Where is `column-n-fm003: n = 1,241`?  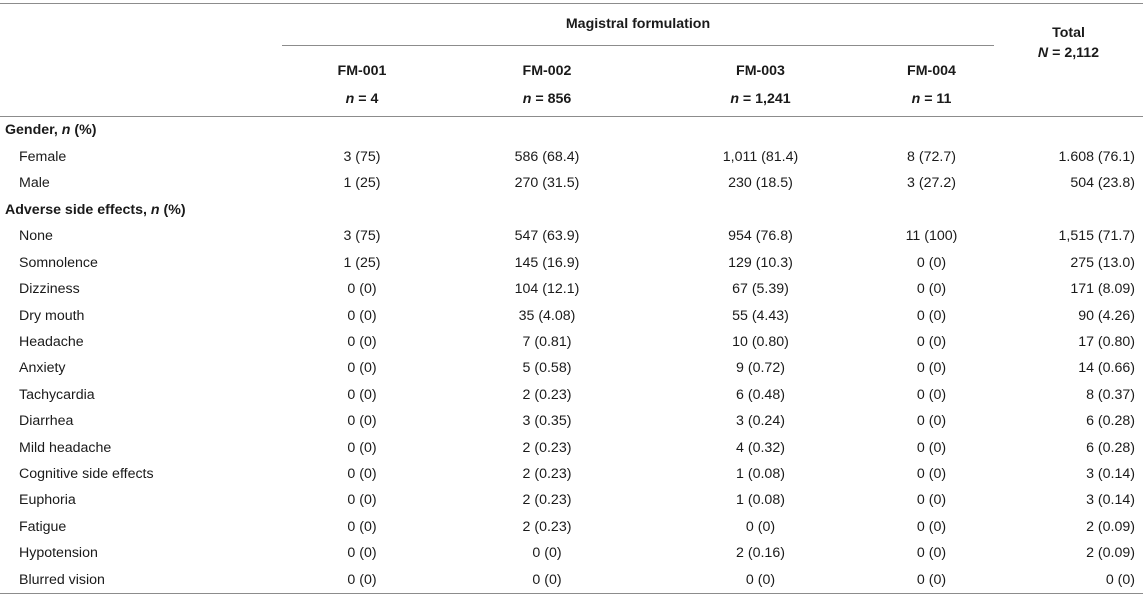
column-n-fm003: n = 1,241 is located at coordinates (760, 99).